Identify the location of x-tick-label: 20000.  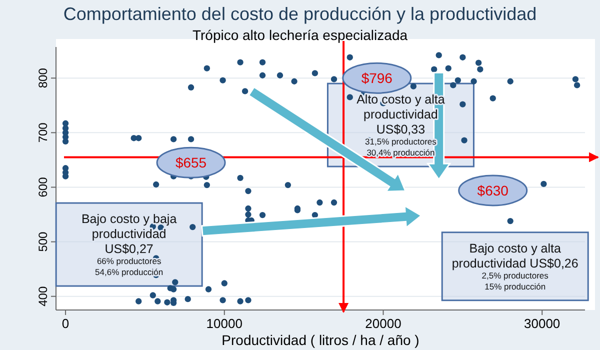
(383, 323).